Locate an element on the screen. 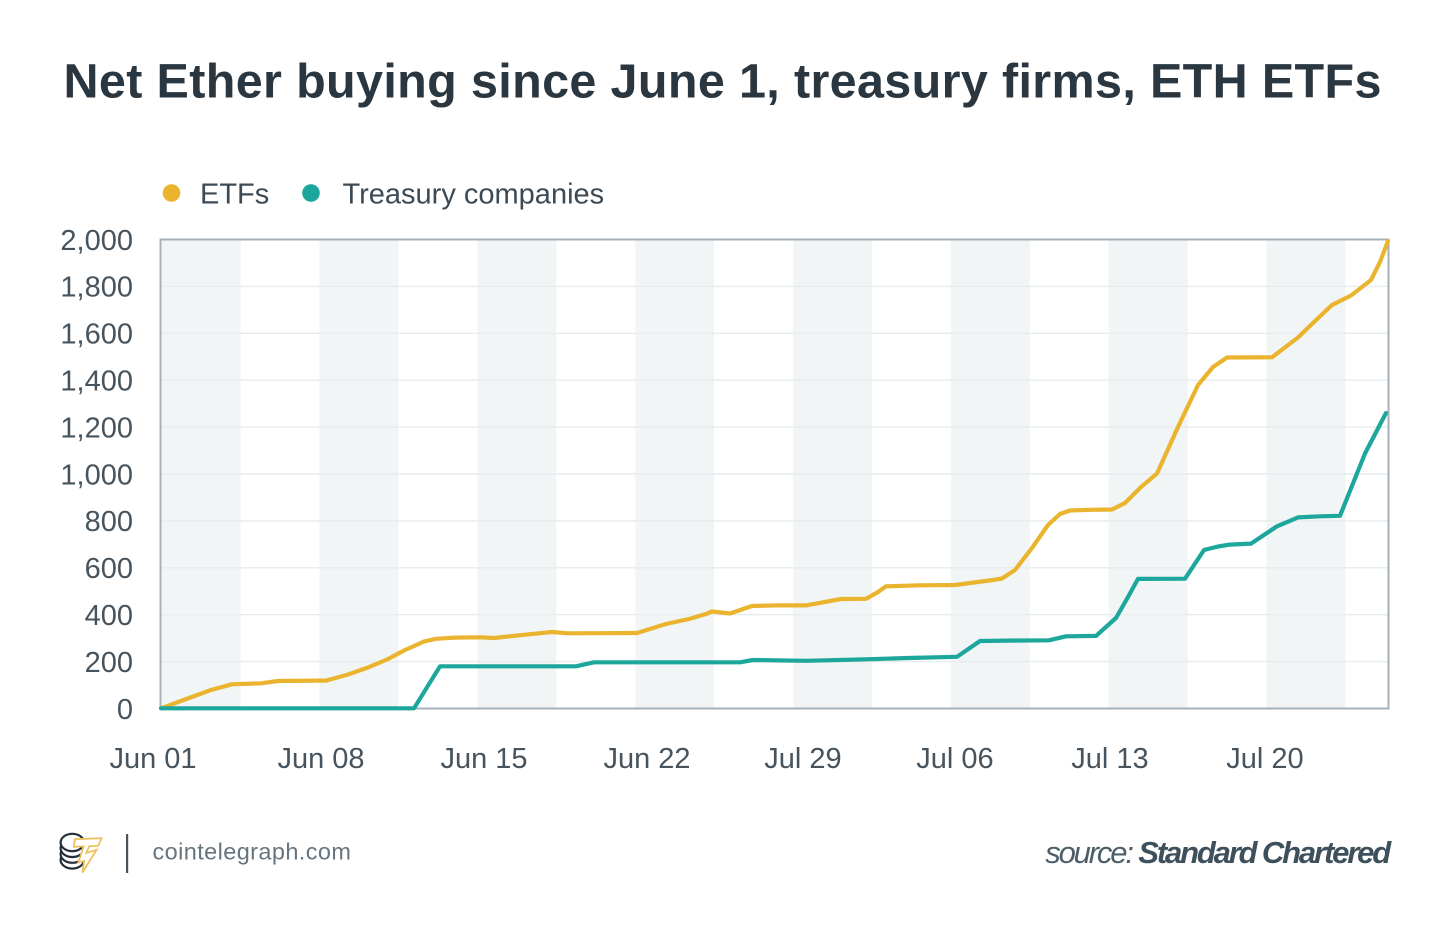 Image resolution: width=1450 pixels, height=939 pixels. svg-text: 600 is located at coordinates (109, 569).